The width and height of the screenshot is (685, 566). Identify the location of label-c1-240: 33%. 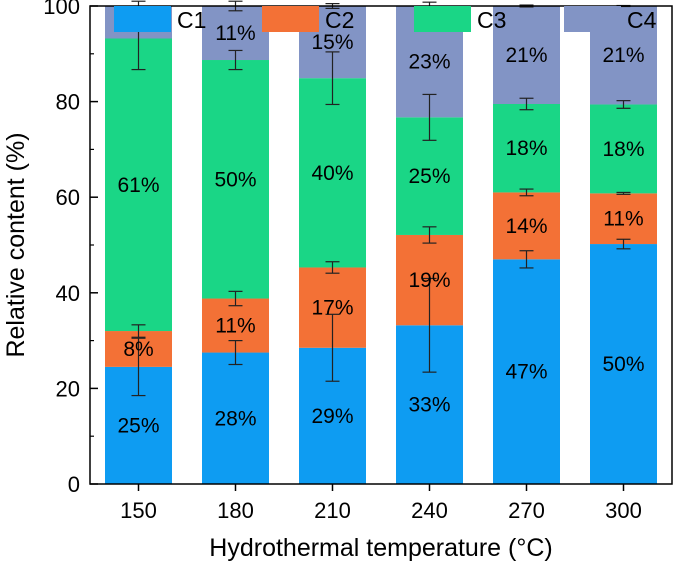
(429, 405).